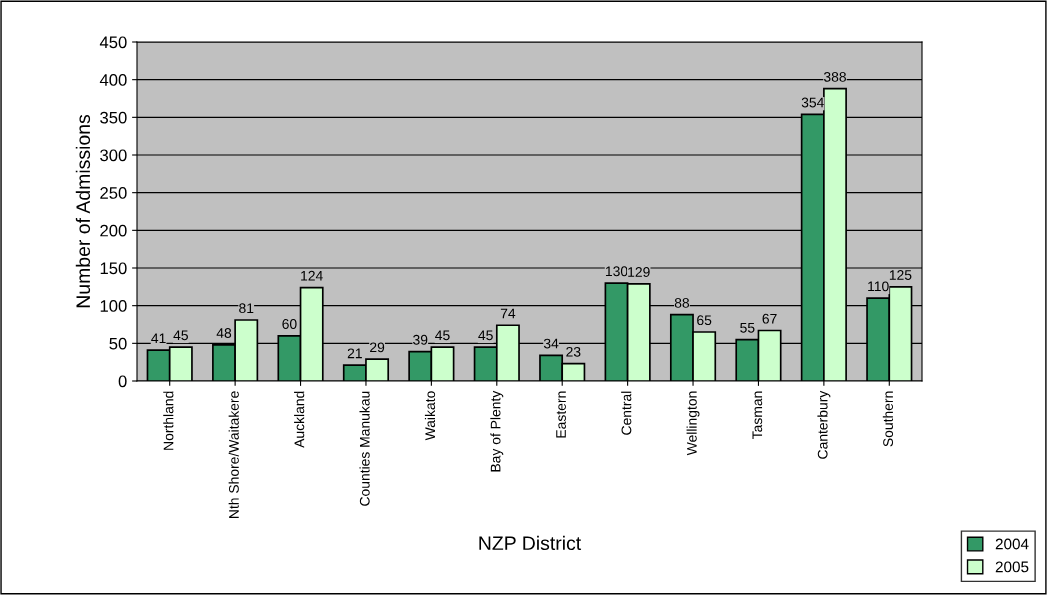  Describe the element at coordinates (639, 272) in the screenshot. I see `data-label: 129` at that location.